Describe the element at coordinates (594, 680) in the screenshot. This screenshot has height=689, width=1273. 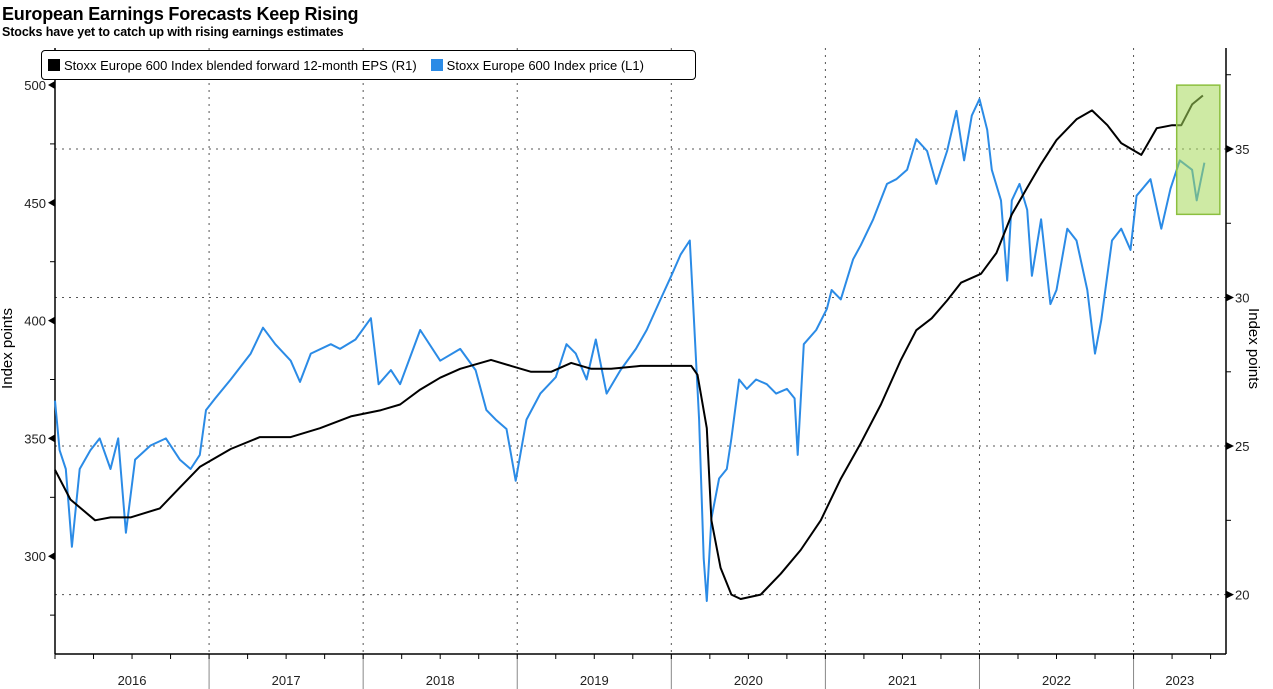
I see `x-tick-label: 2019` at that location.